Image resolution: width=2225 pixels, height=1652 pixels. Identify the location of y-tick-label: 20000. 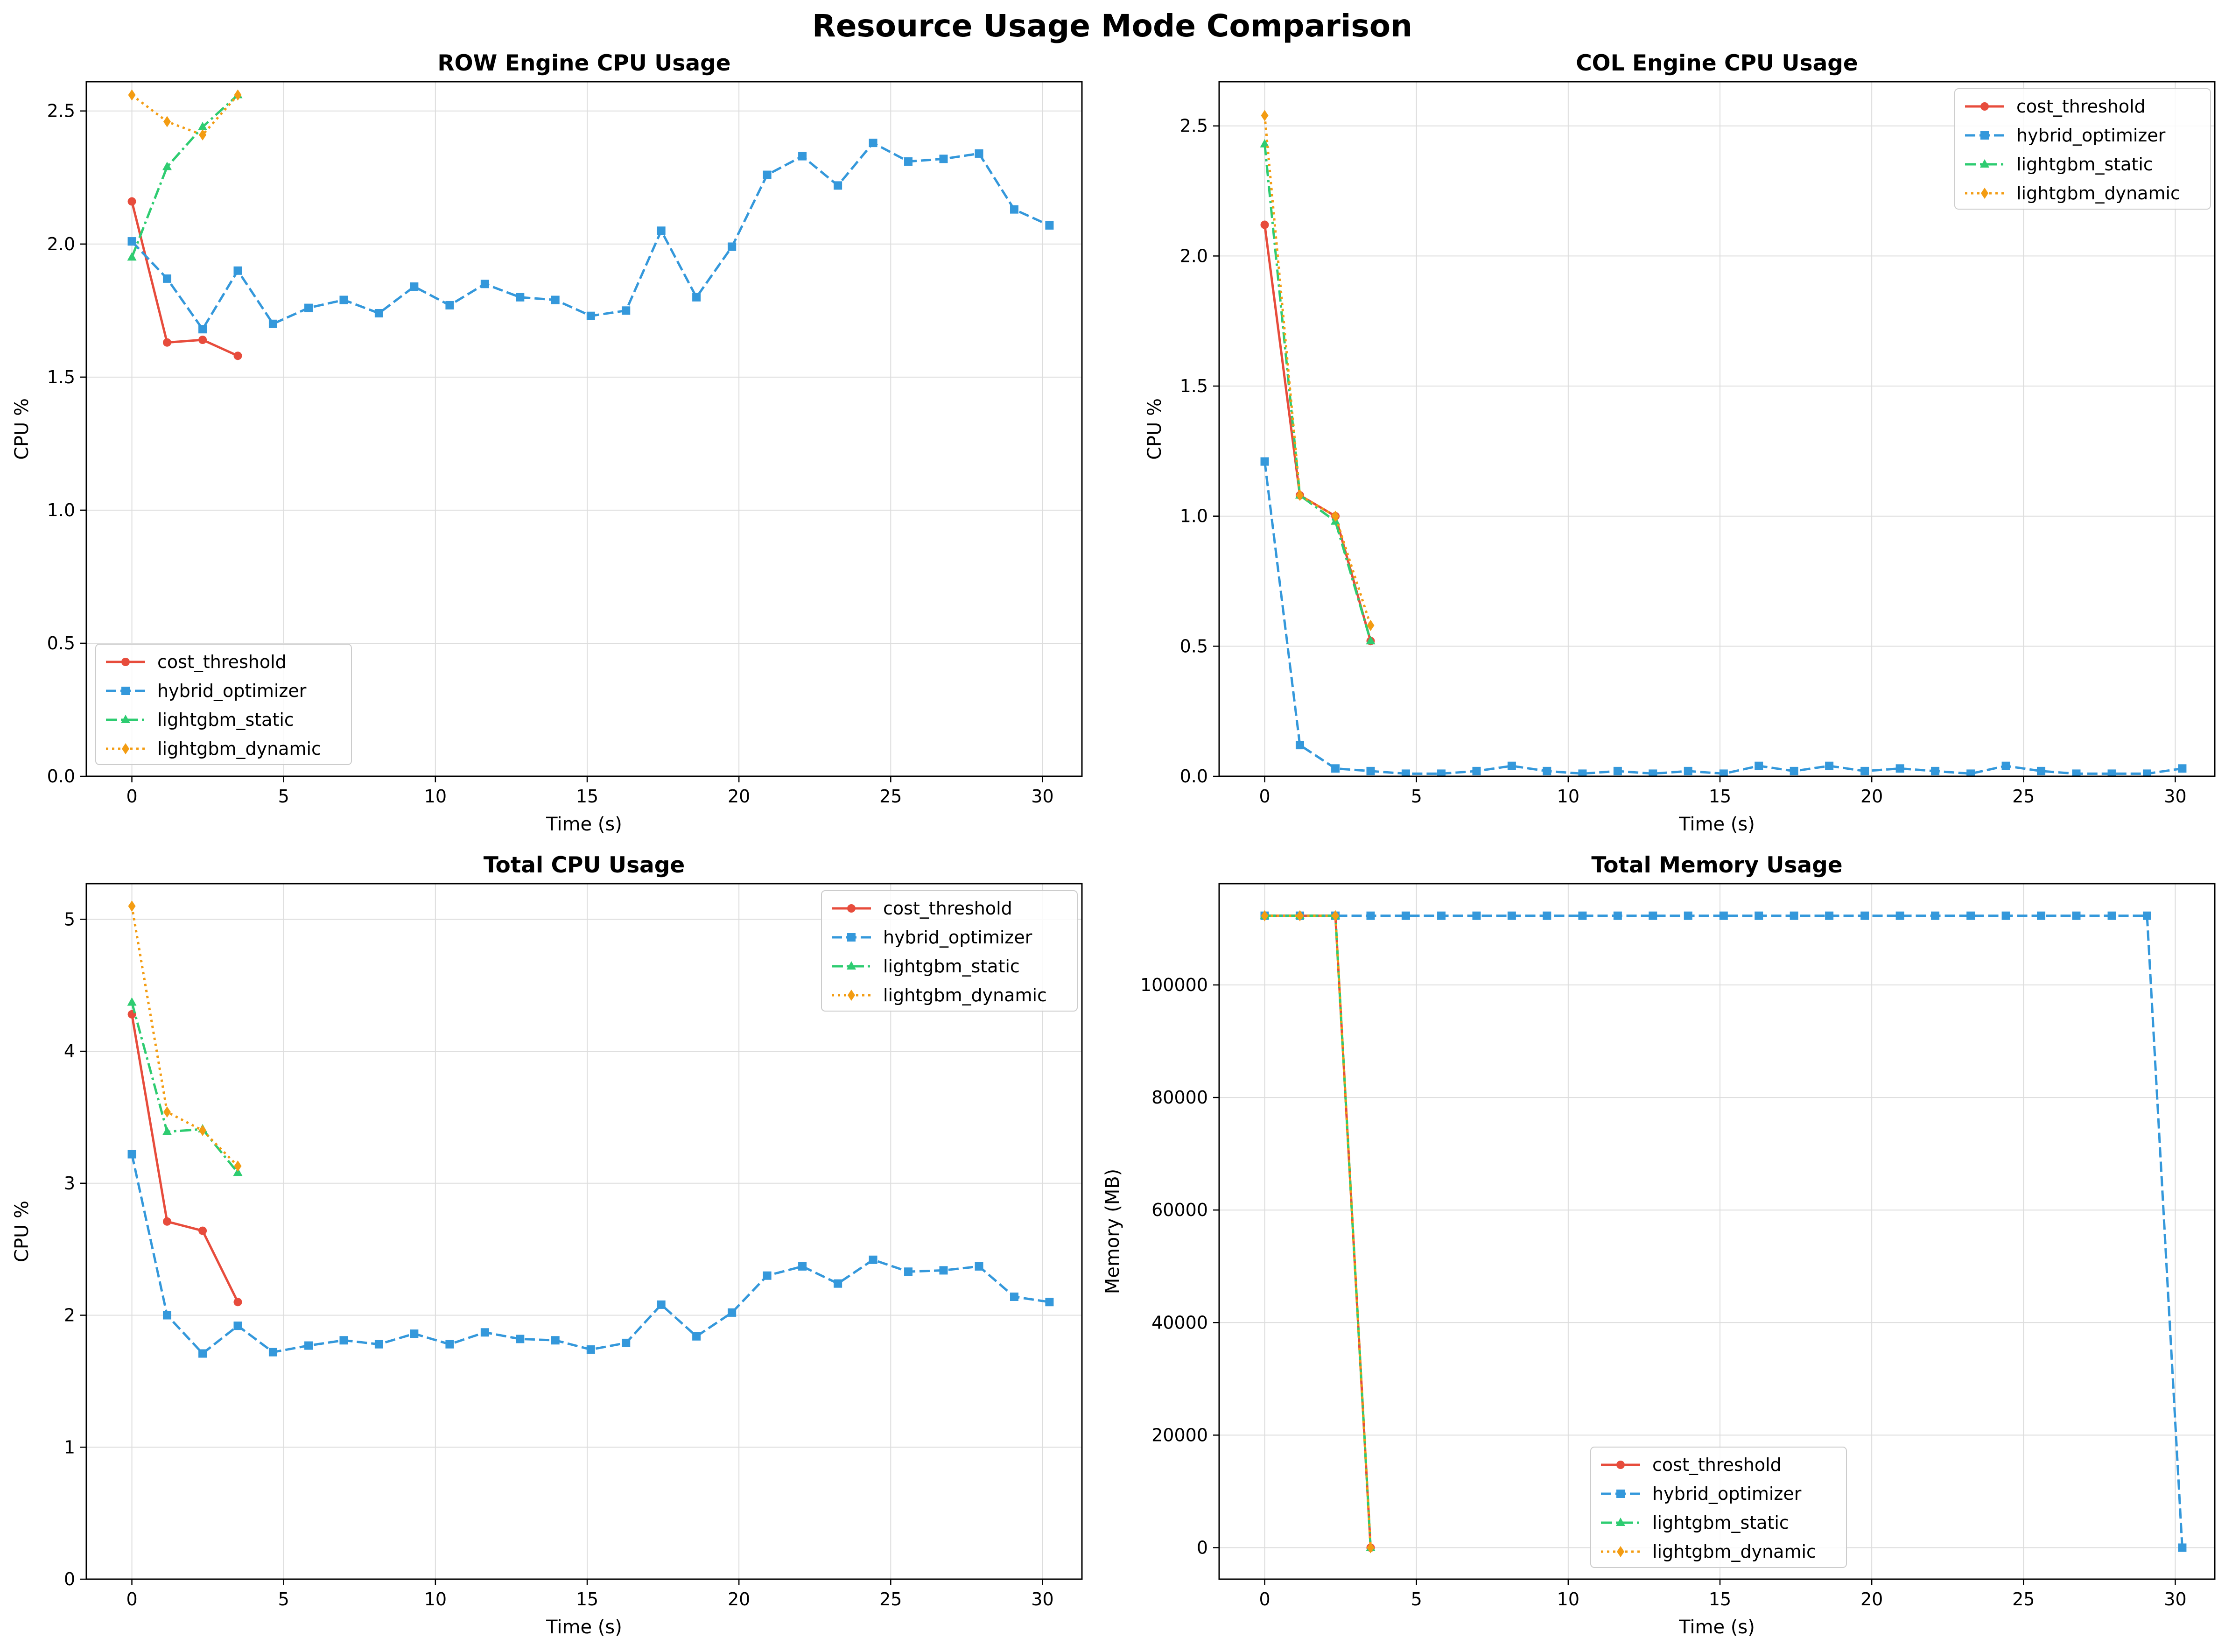
(1179, 1435).